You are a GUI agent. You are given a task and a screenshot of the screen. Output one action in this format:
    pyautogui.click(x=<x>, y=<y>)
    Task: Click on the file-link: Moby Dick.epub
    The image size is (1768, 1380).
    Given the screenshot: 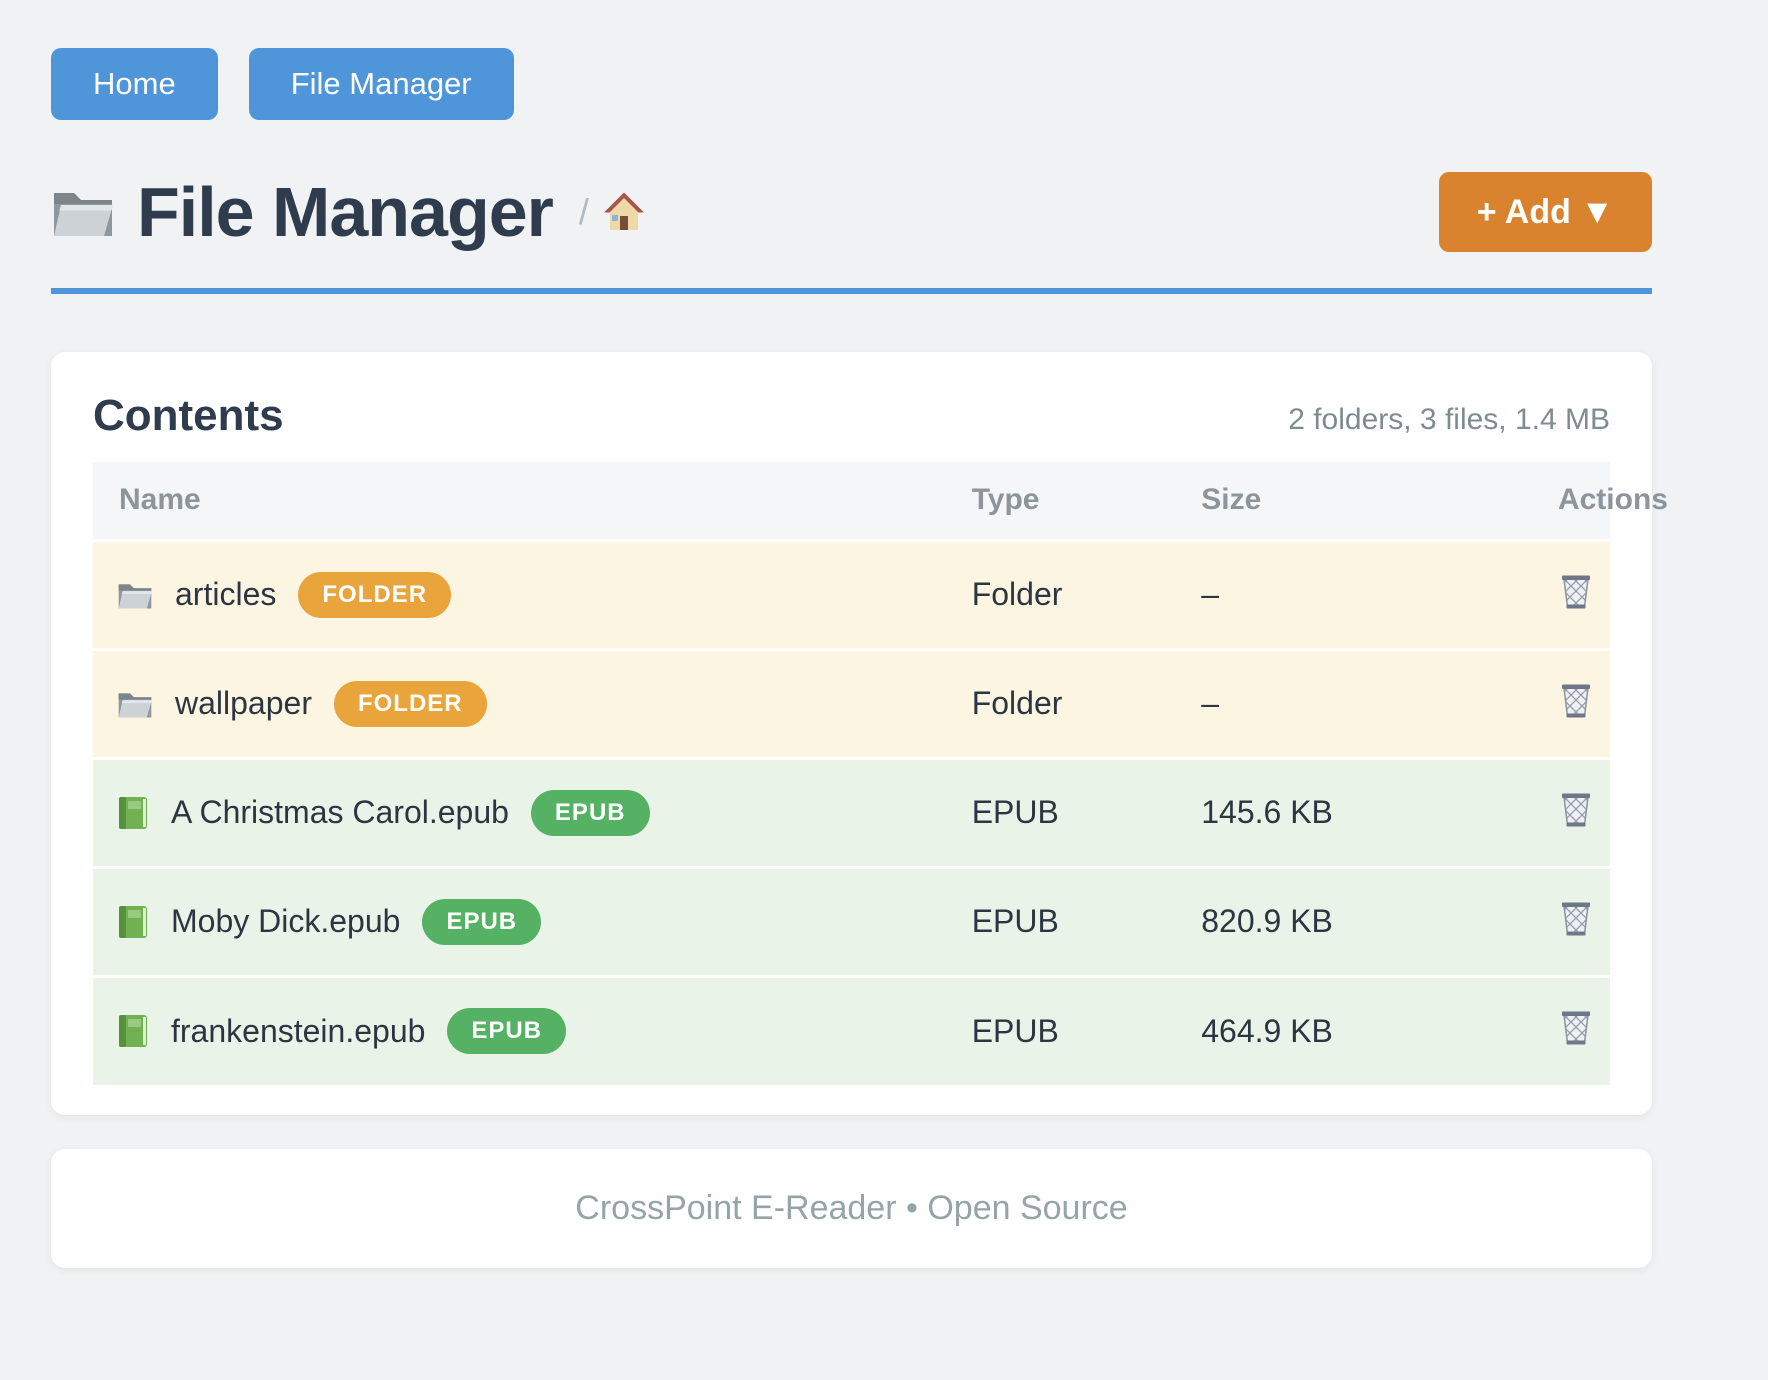 What is the action you would take?
    pyautogui.click(x=286, y=921)
    